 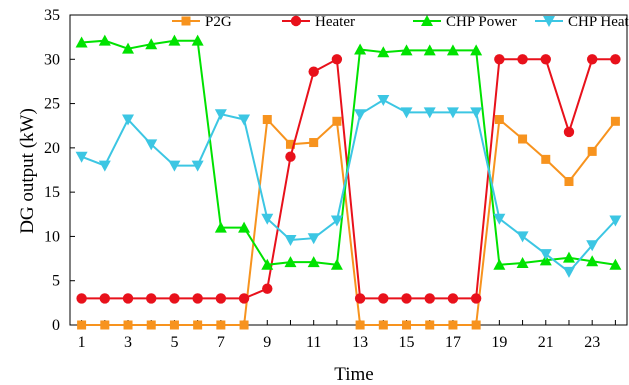 What do you see at coordinates (174, 342) in the screenshot?
I see `x-tick-label: 5` at bounding box center [174, 342].